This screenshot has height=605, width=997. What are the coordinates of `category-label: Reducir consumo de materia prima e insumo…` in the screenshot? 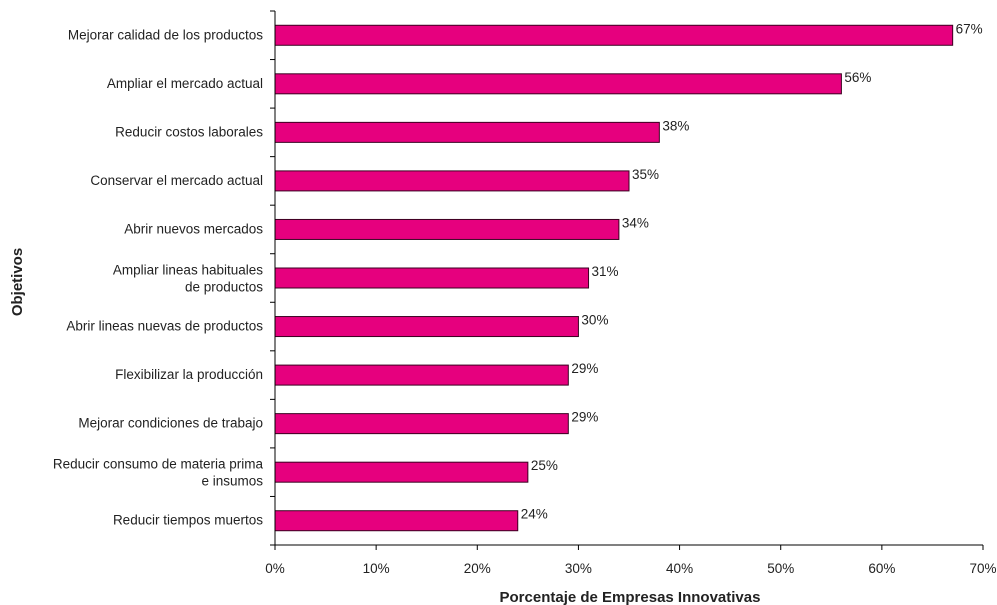 It's located at (158, 473).